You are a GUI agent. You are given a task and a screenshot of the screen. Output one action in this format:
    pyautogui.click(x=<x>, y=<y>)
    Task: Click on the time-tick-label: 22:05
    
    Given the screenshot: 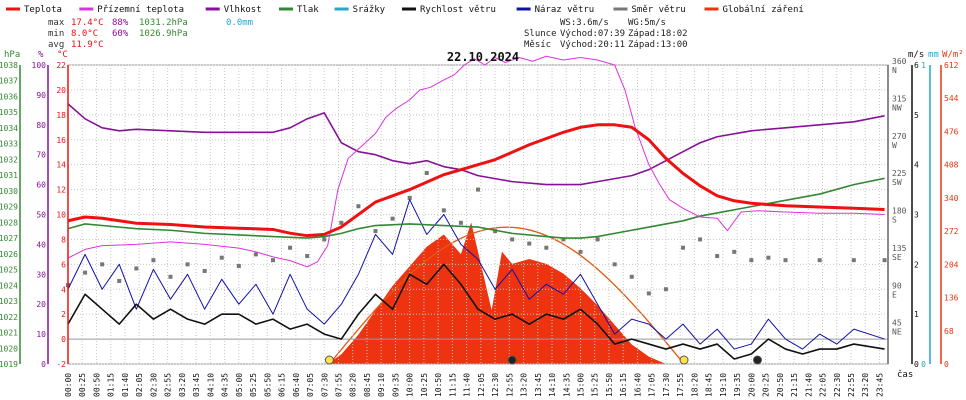 What is the action you would take?
    pyautogui.click(x=823, y=385)
    